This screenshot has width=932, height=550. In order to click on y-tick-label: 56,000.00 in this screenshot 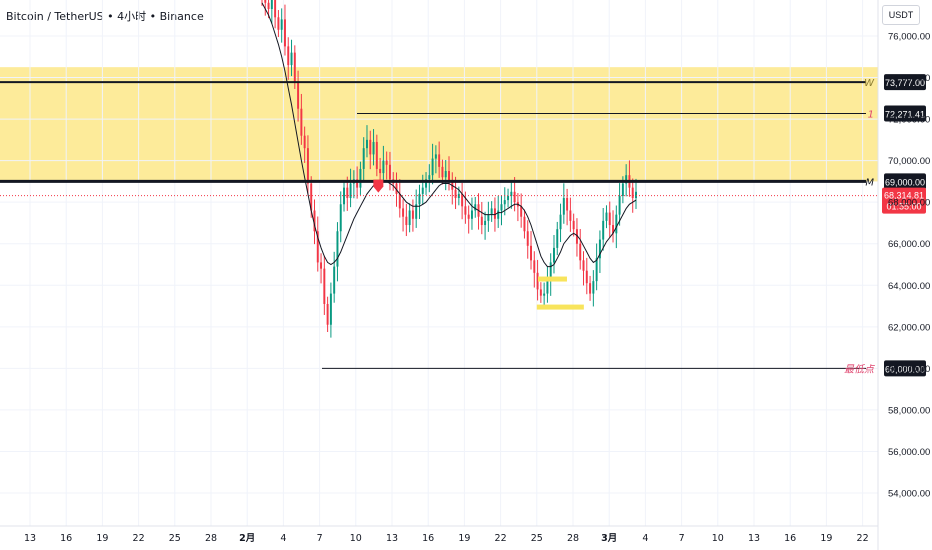, I will do `click(909, 452)`.